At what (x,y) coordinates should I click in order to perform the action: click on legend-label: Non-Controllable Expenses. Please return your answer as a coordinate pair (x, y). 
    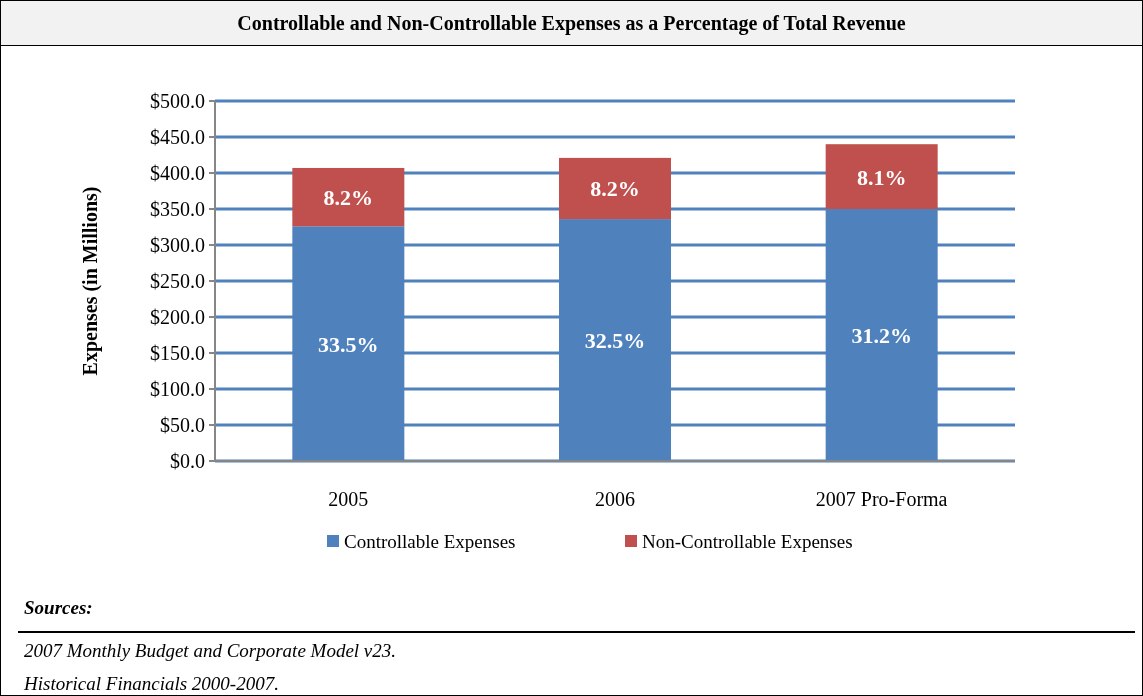
    Looking at the image, I should click on (747, 541).